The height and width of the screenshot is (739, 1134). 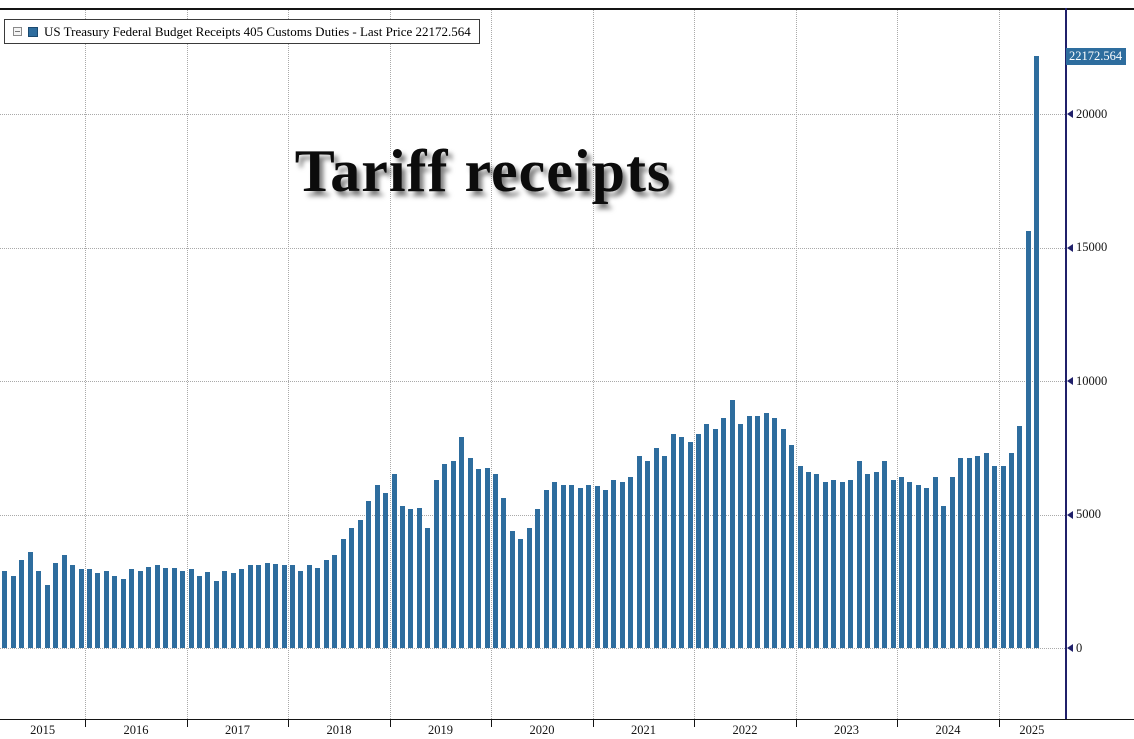 What do you see at coordinates (238, 730) in the screenshot?
I see `x-year-label: 2017` at bounding box center [238, 730].